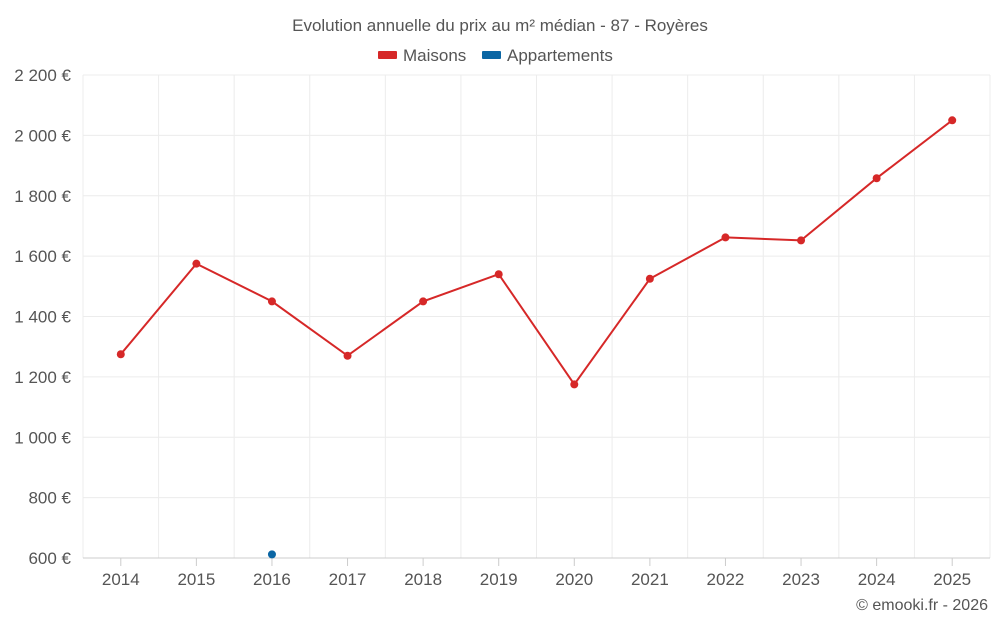 The height and width of the screenshot is (625, 1000). What do you see at coordinates (726, 579) in the screenshot?
I see `x-tick-label: 2022` at bounding box center [726, 579].